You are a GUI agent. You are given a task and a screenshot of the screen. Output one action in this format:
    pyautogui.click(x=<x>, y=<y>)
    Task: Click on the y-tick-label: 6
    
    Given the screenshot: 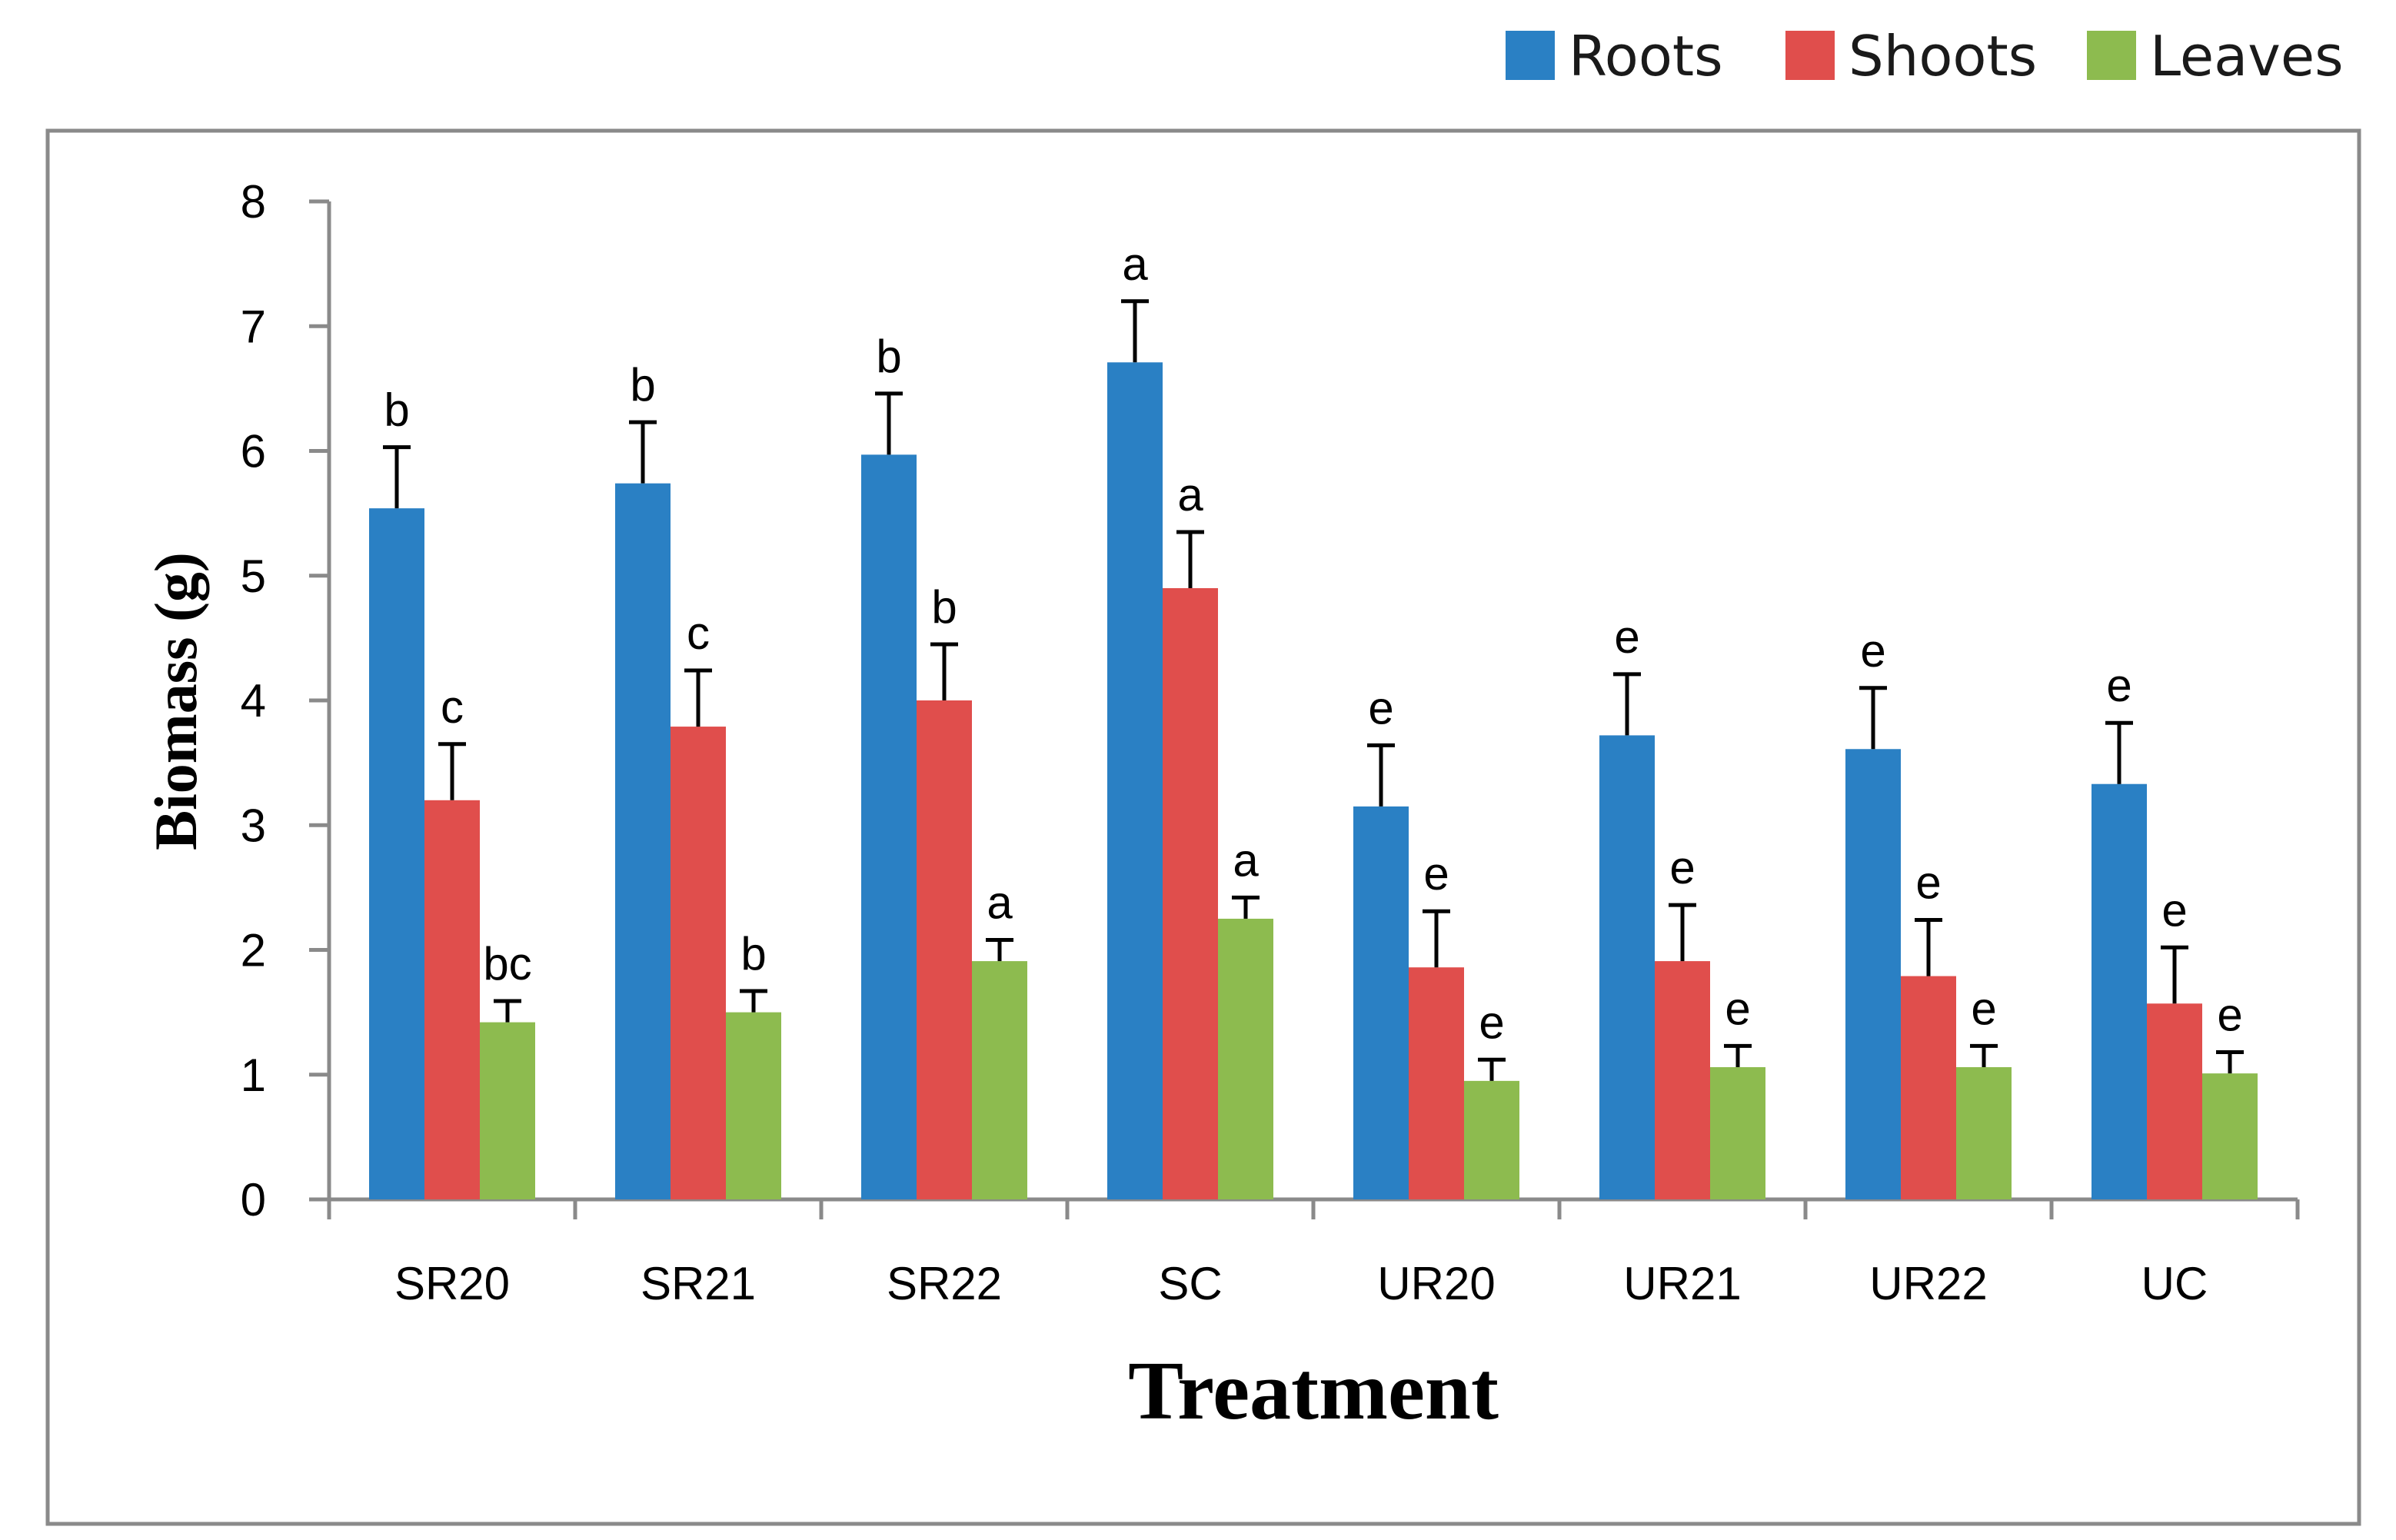 What is the action you would take?
    pyautogui.click(x=253, y=451)
    